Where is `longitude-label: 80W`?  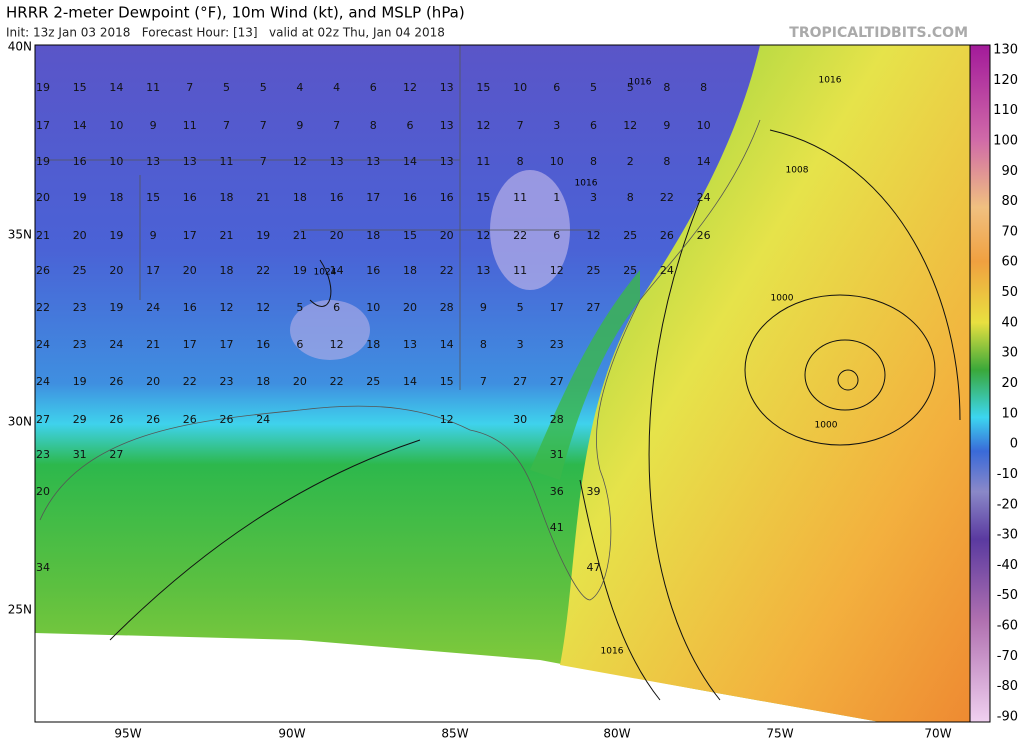 longitude-label: 80W is located at coordinates (616, 734).